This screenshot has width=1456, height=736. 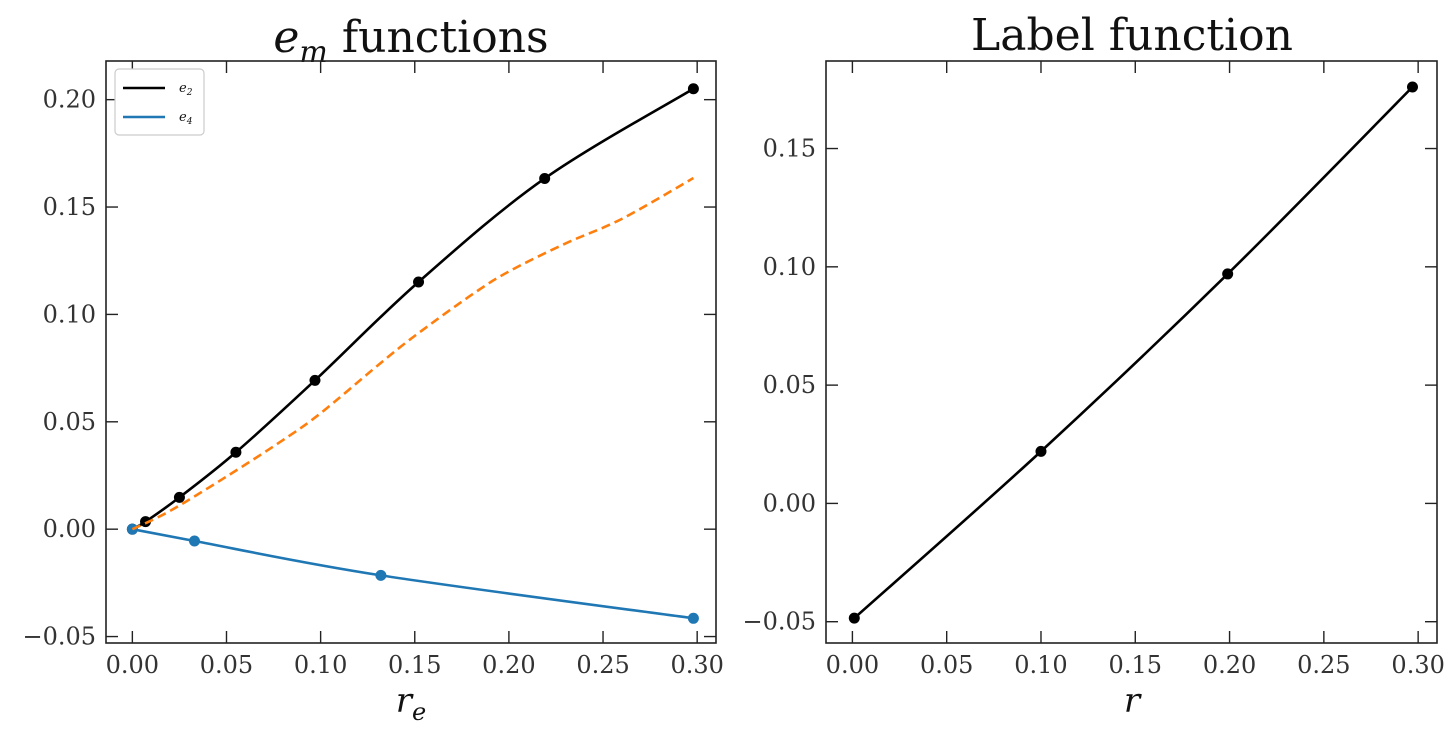 What do you see at coordinates (69, 100) in the screenshot?
I see `y-tick-label: 0.20` at bounding box center [69, 100].